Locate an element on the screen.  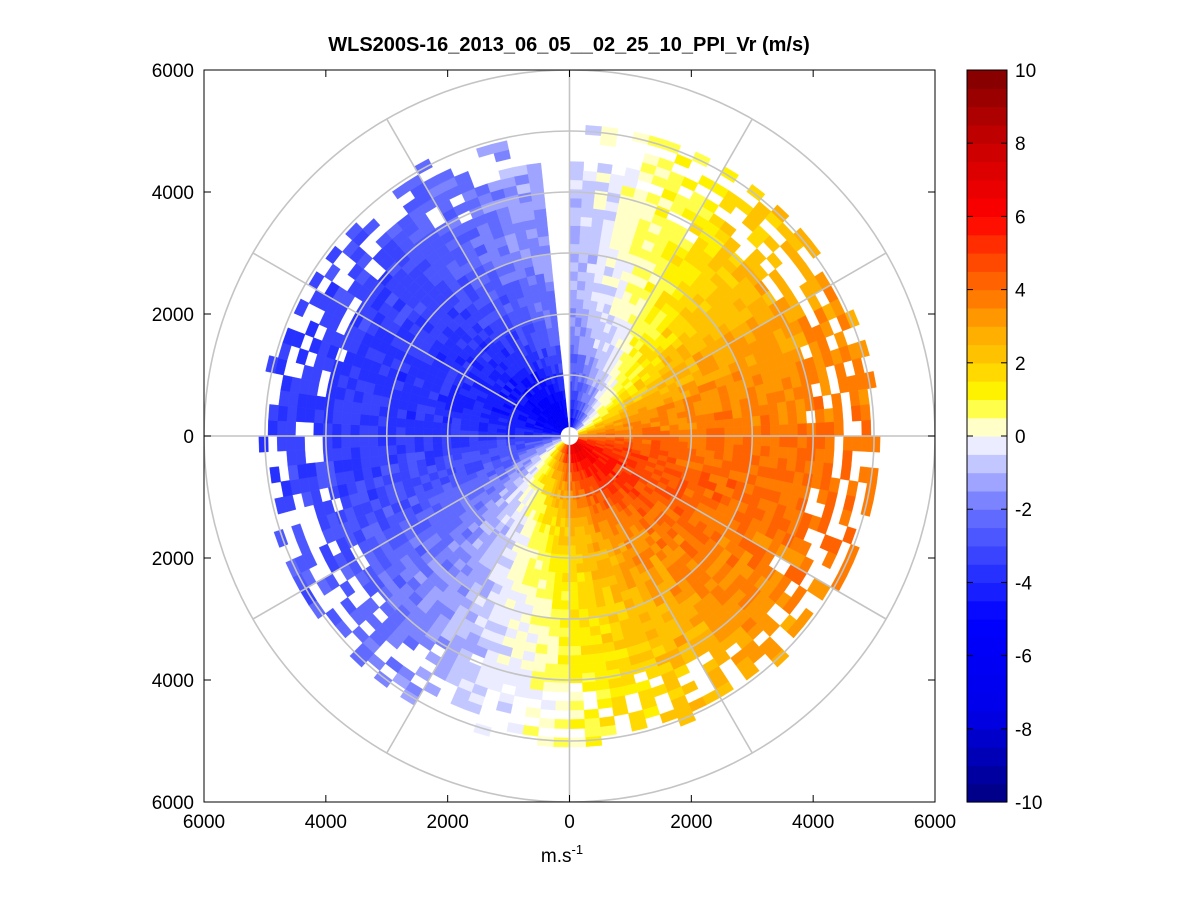
colorbar-tick-label: 8 is located at coordinates (1020, 144).